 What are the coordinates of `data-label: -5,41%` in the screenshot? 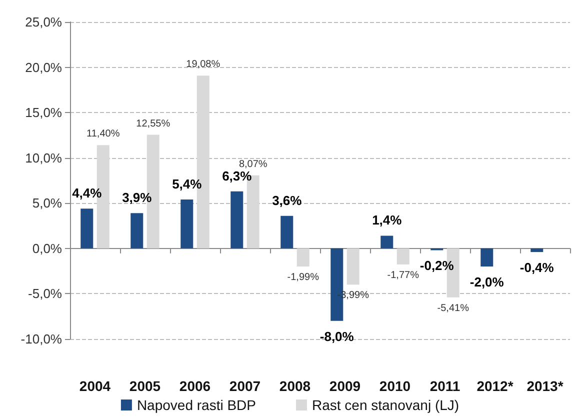 It's located at (453, 308).